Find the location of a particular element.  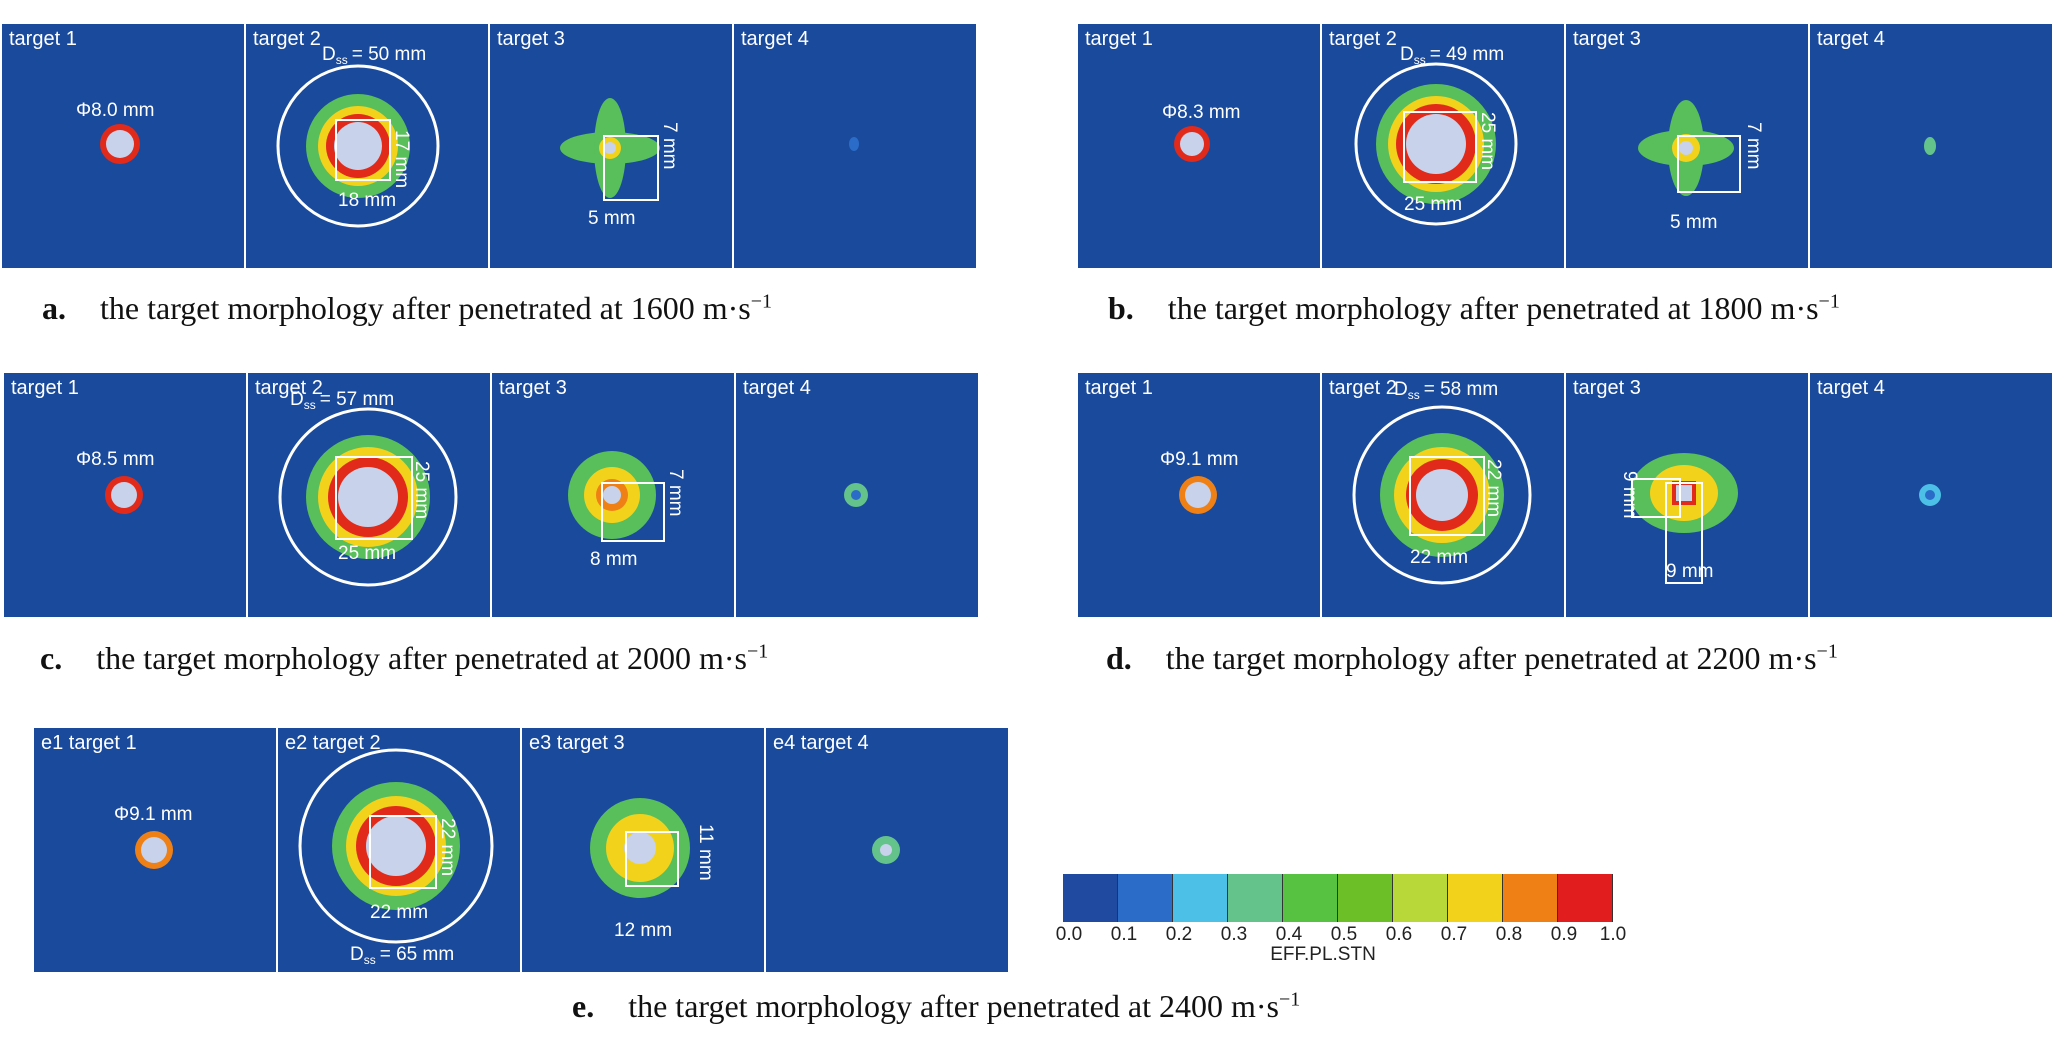

dim-vertical: 17 mm is located at coordinates (401, 159).